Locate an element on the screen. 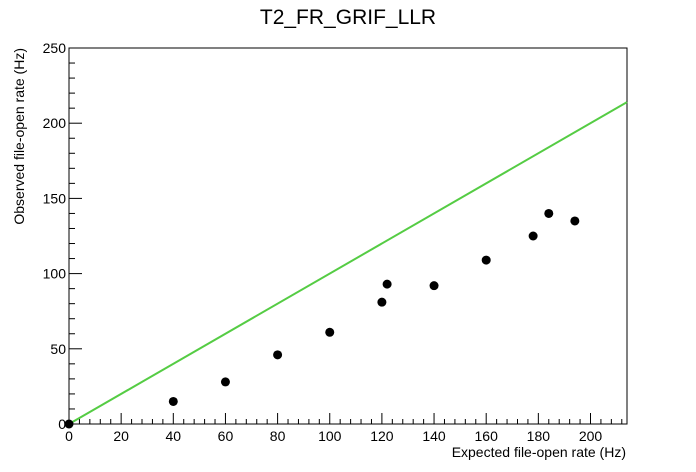 This screenshot has width=696, height=472. y-tick-label: 200 is located at coordinates (55, 123).